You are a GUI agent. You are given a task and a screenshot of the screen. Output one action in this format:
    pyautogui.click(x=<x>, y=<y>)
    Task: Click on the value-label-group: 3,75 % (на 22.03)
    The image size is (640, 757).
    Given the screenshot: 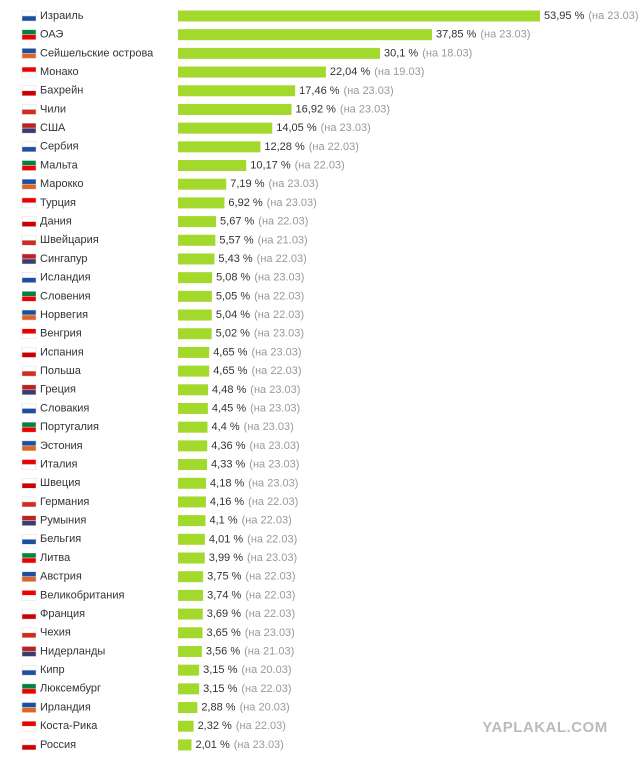 What is the action you would take?
    pyautogui.click(x=251, y=577)
    